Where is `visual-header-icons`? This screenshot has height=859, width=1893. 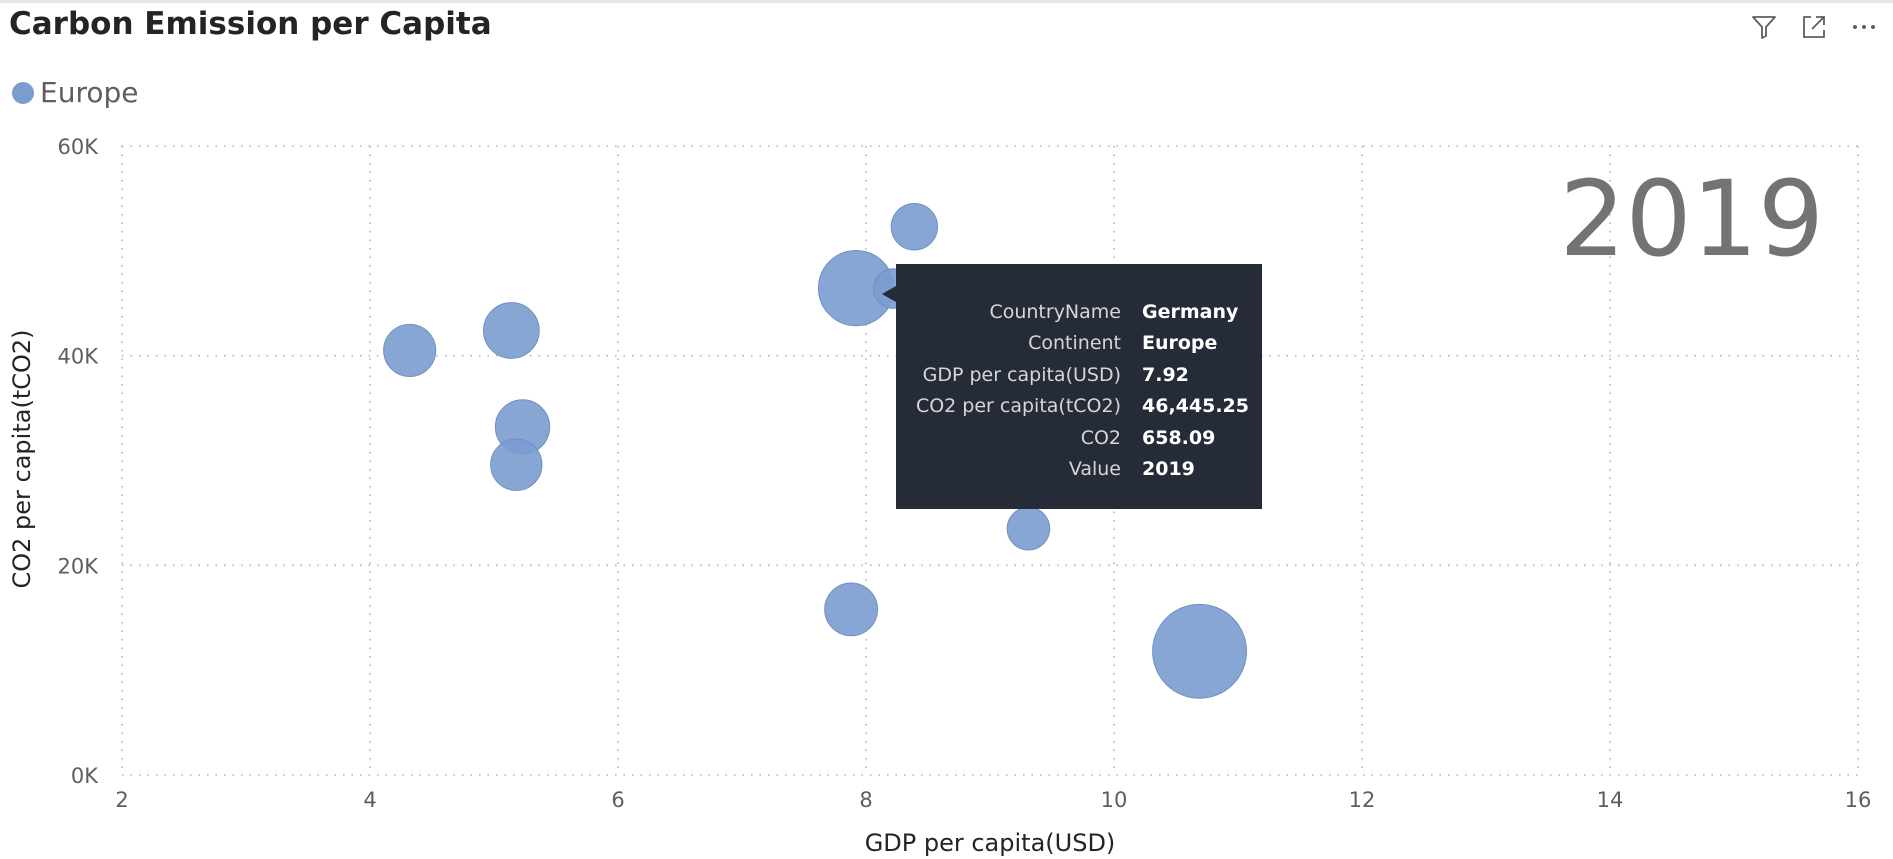 visual-header-icons is located at coordinates (1814, 27).